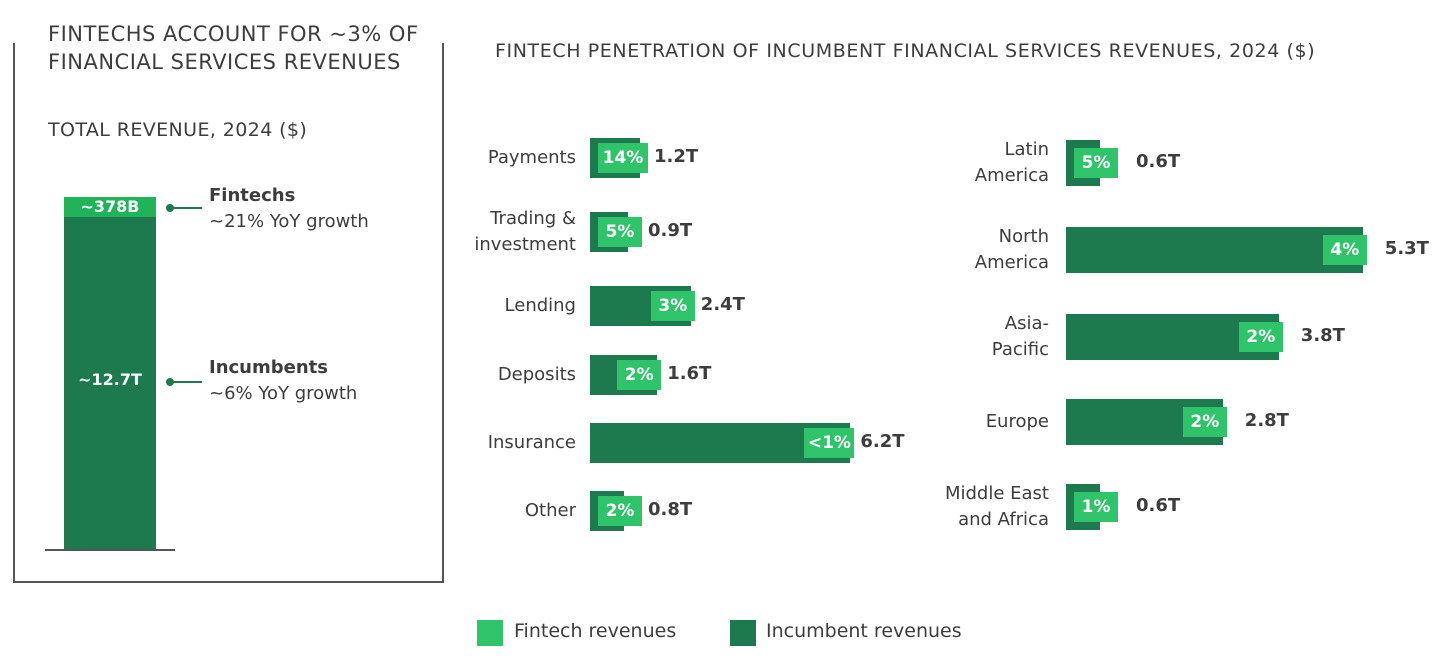  I want to click on incumbent-callout-dot, so click(170, 382).